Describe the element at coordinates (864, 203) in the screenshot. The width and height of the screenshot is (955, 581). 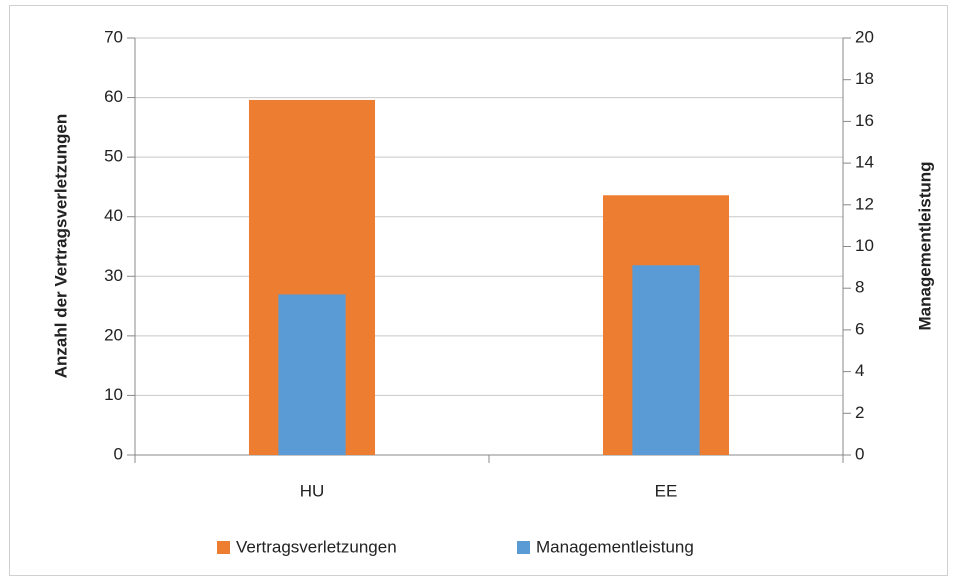
I see `y2-tick-label: 12` at that location.